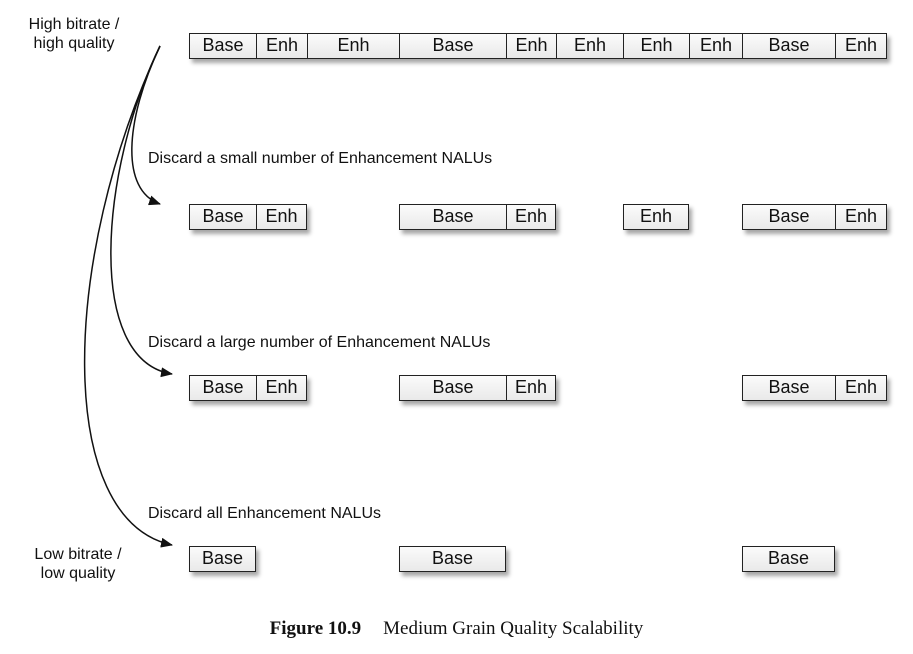 The image size is (913, 654). Describe the element at coordinates (146, 125) in the screenshot. I see `arrow-to-small-discard` at that location.